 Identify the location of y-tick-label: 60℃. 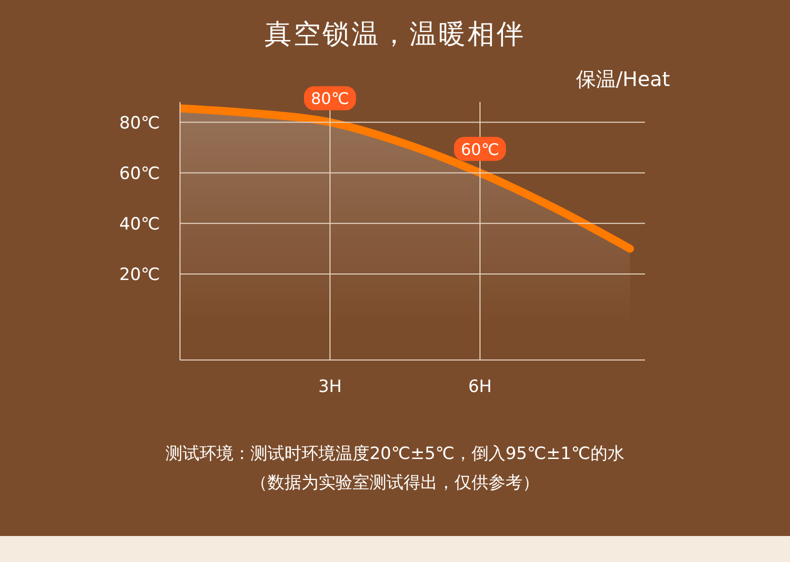
(139, 174).